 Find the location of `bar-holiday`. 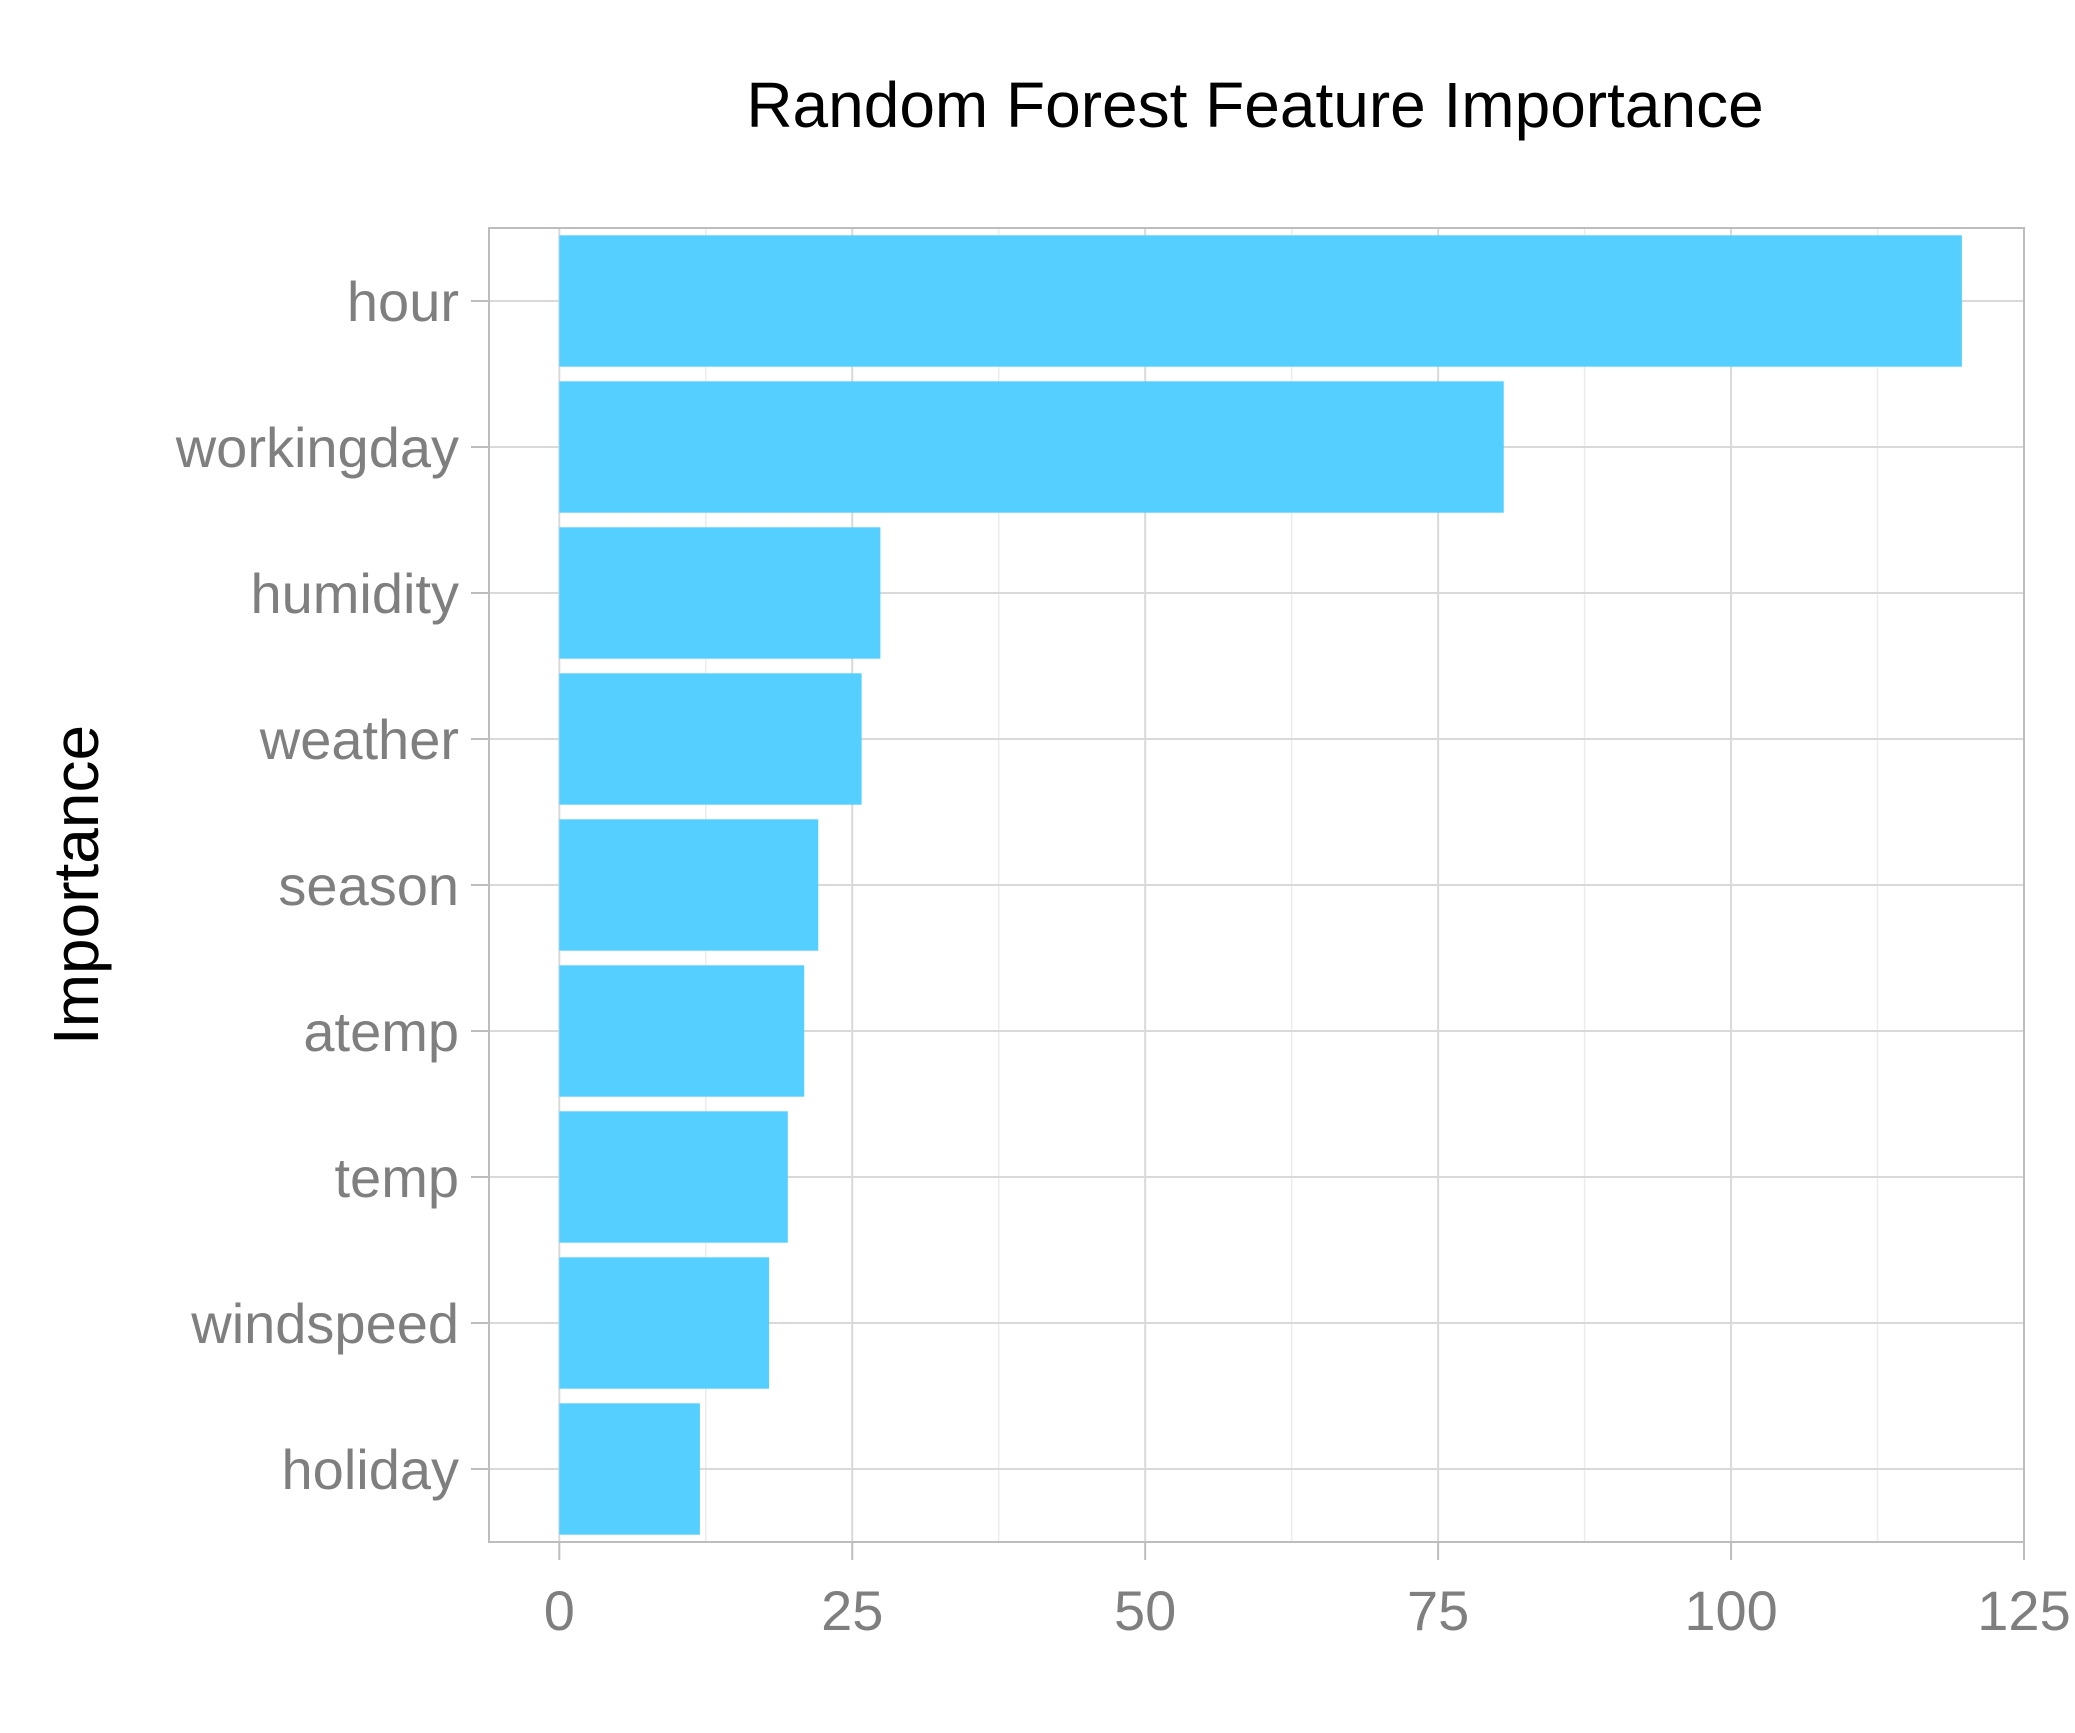

bar-holiday is located at coordinates (629, 1469).